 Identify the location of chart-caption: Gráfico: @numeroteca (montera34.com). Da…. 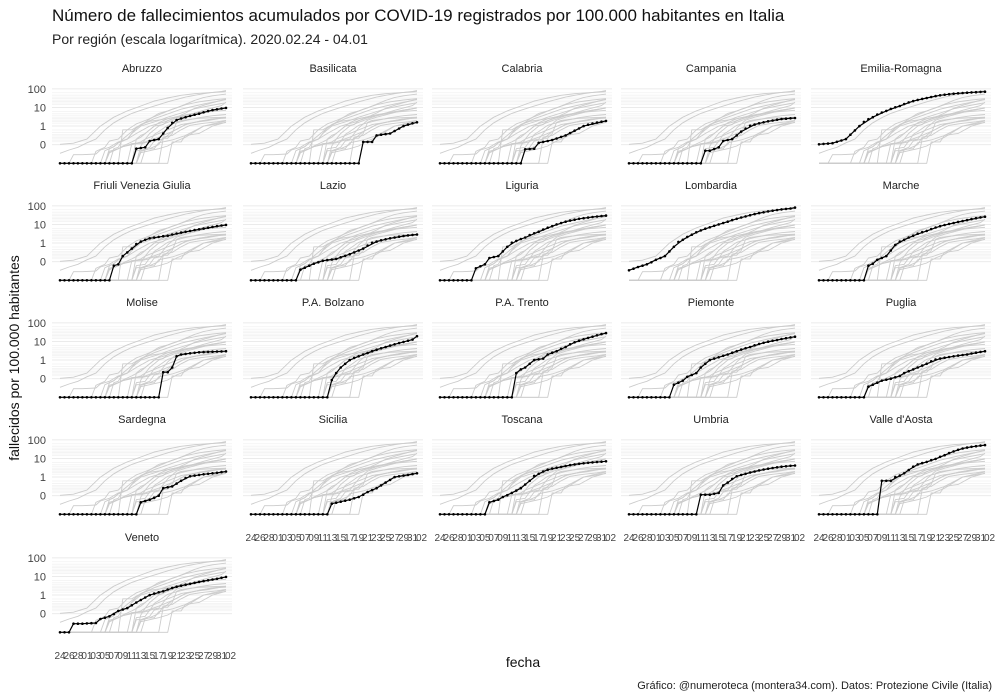
(814, 686).